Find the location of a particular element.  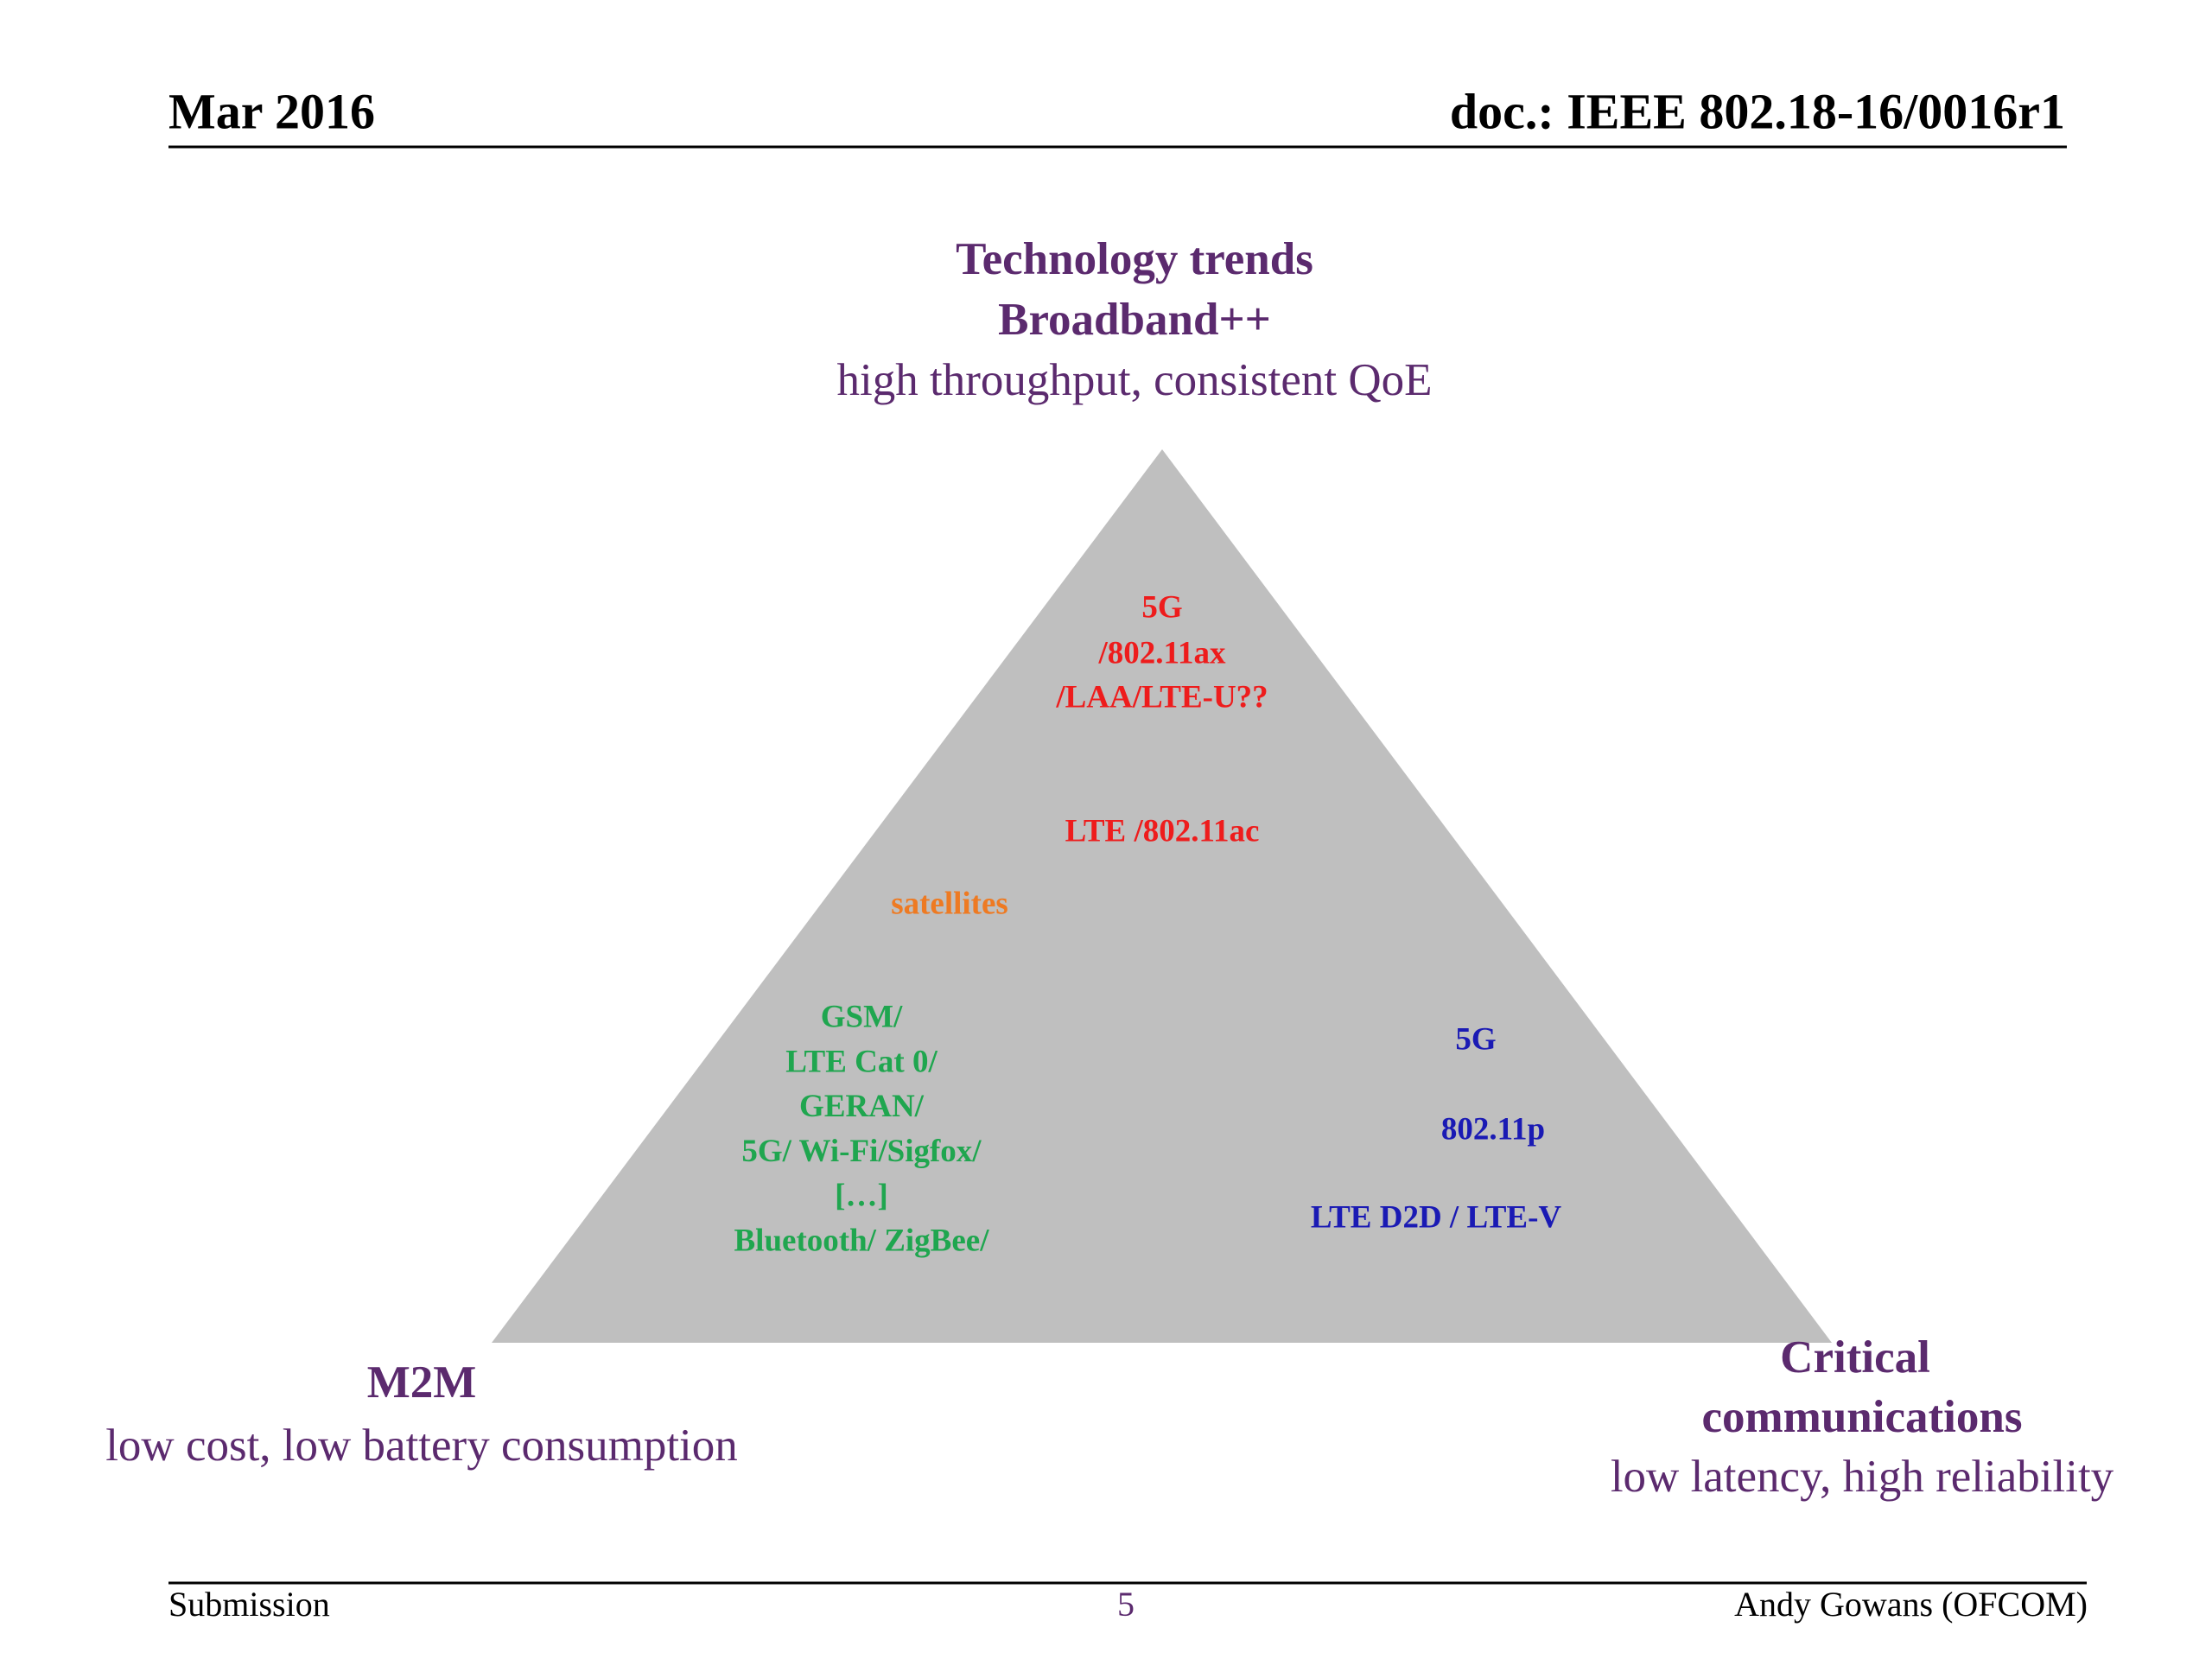

left-description: low cost, low battery consumption is located at coordinates (421, 1446).